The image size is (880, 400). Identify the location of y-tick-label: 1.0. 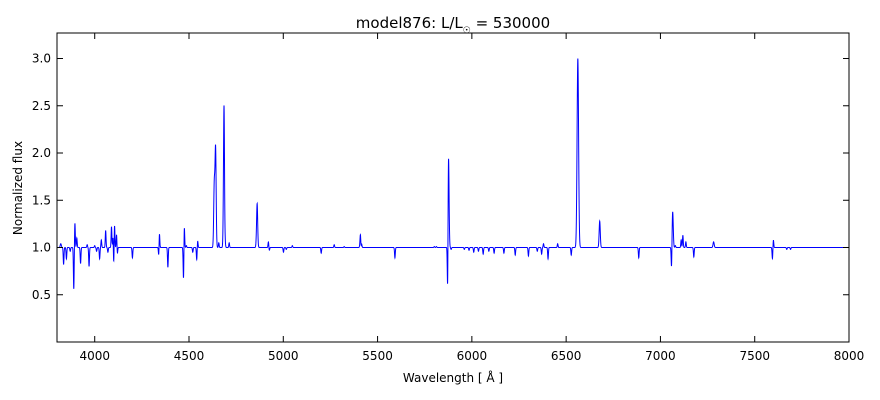
(41, 248).